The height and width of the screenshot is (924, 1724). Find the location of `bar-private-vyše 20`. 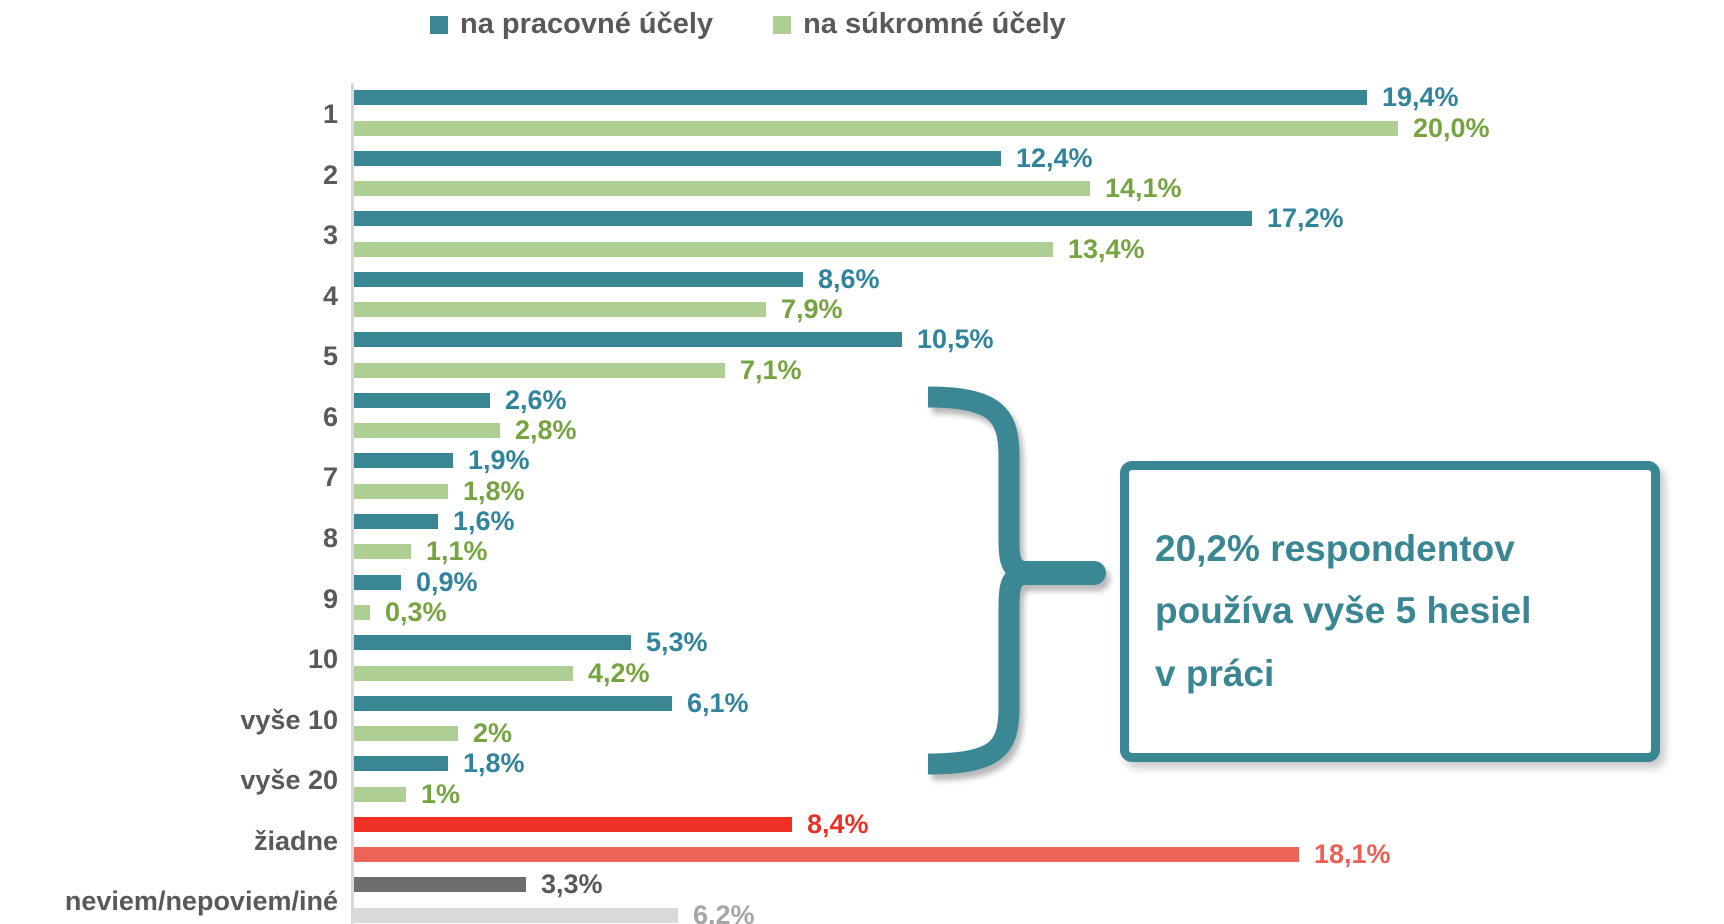

bar-private-vyše 20 is located at coordinates (380, 794).